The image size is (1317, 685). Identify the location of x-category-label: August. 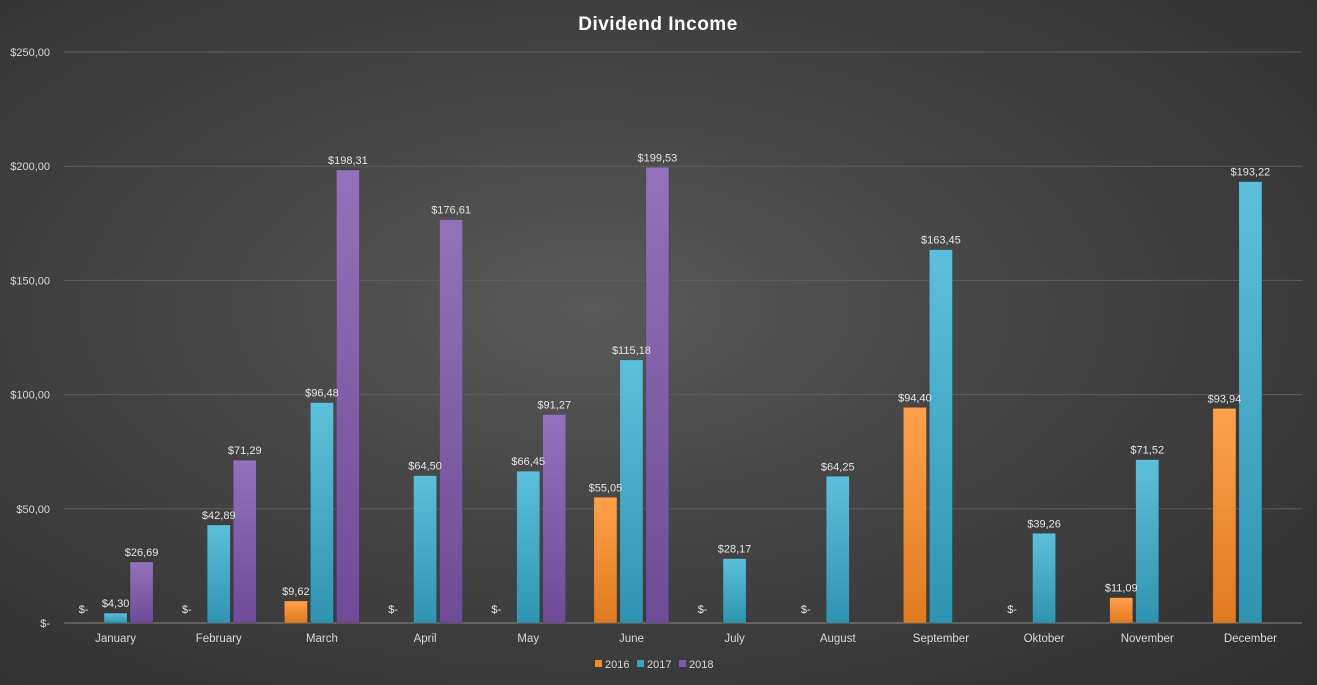
(838, 639).